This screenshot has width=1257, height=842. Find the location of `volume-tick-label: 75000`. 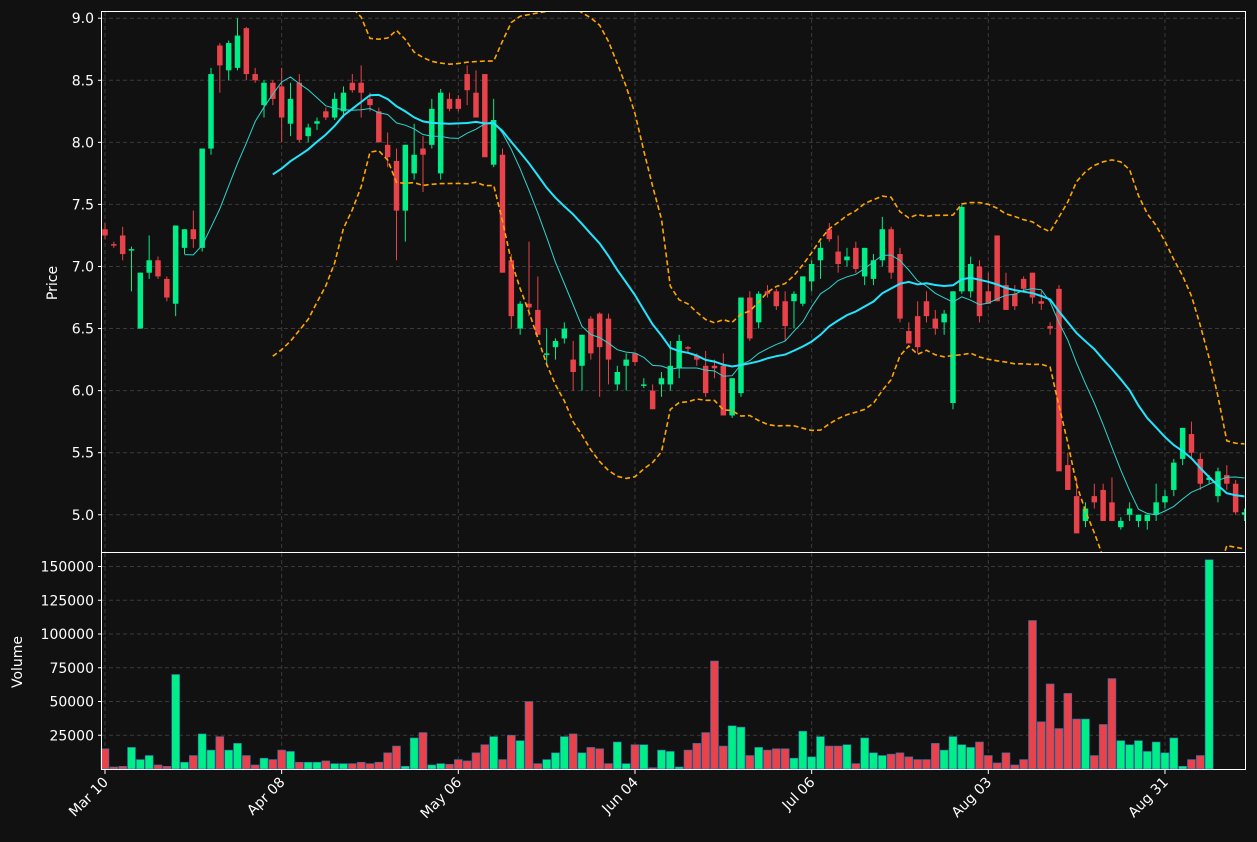

volume-tick-label: 75000 is located at coordinates (71, 669).